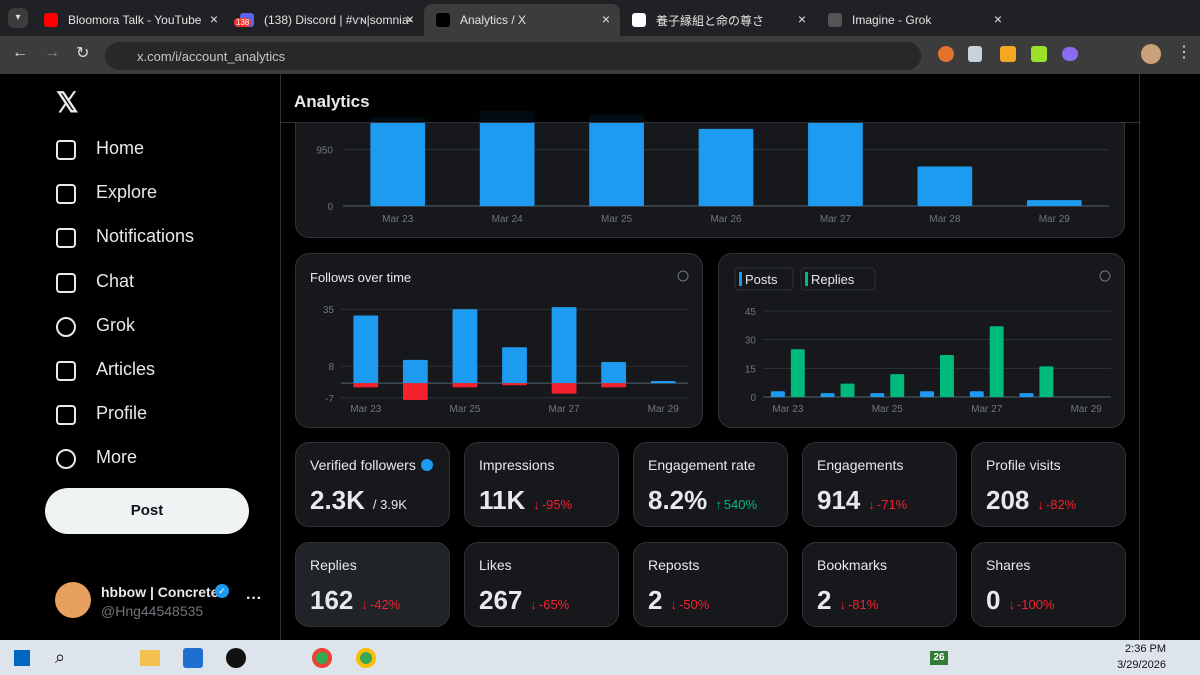 The image size is (1200, 675). I want to click on stat-card: Shares 0 ↓ -100%, so click(1048, 584).